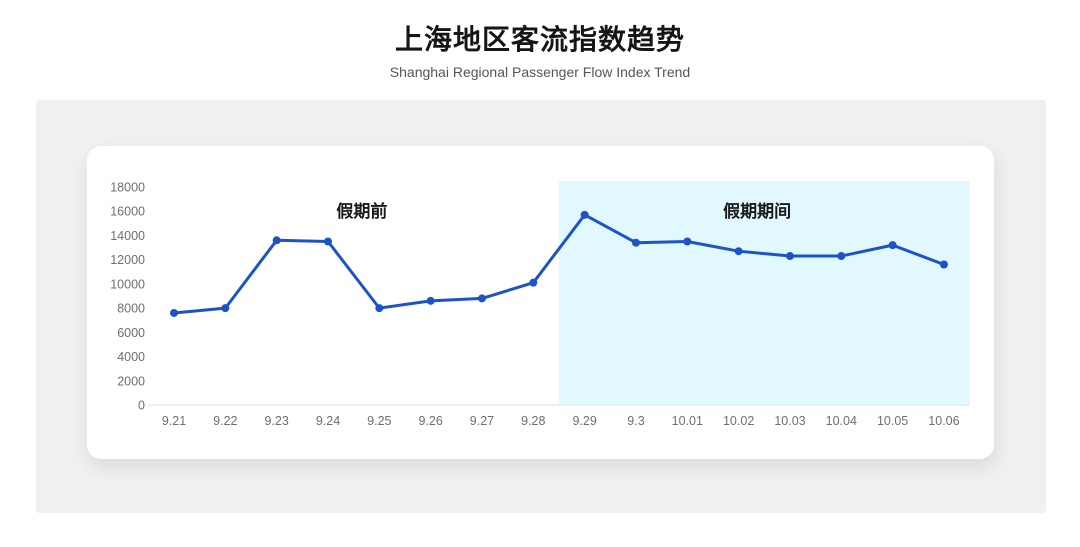 Image resolution: width=1080 pixels, height=547 pixels. Describe the element at coordinates (584, 421) in the screenshot. I see `x-tick-label: 9.29` at that location.